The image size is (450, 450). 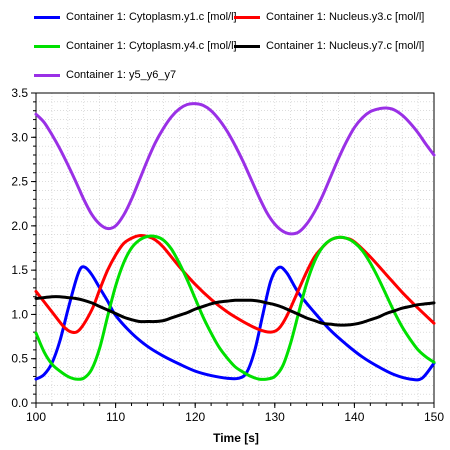 I want to click on y-tick-label: 1.0, so click(x=19, y=314).